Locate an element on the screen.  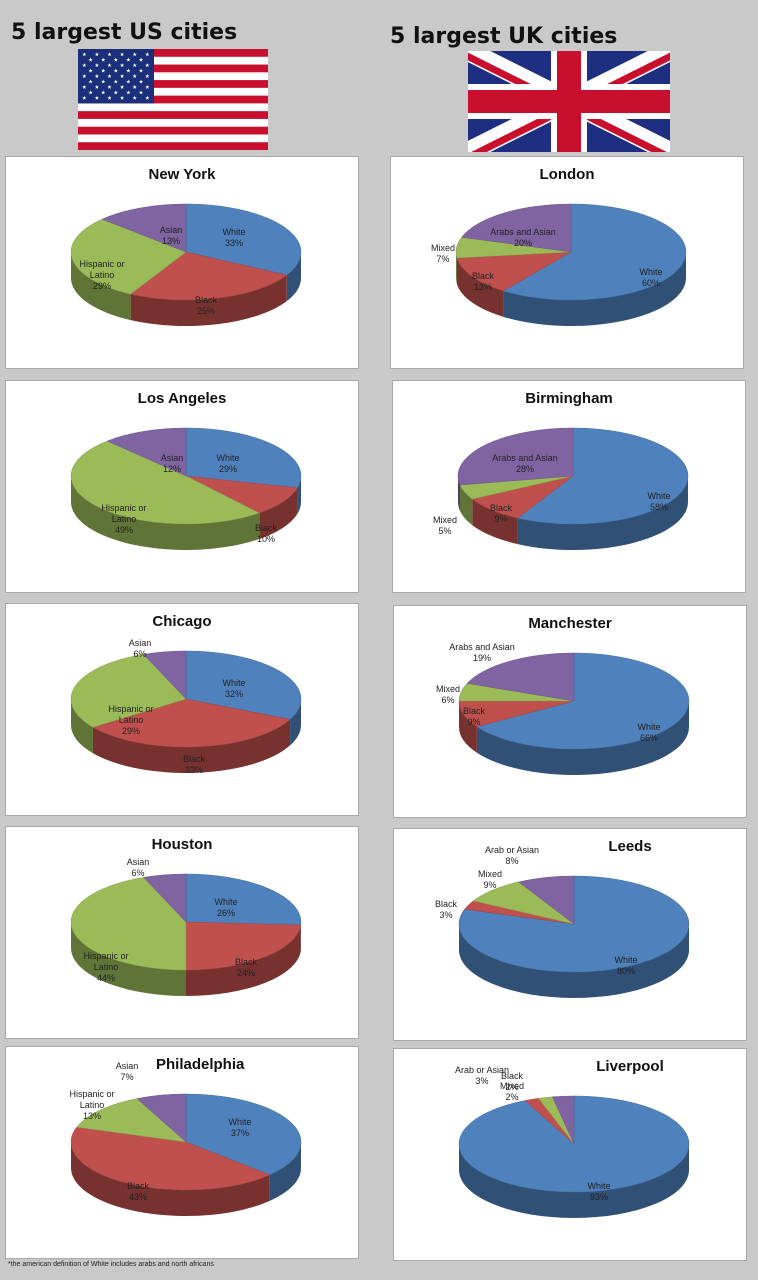
chart-title: Leeds is located at coordinates (630, 846).